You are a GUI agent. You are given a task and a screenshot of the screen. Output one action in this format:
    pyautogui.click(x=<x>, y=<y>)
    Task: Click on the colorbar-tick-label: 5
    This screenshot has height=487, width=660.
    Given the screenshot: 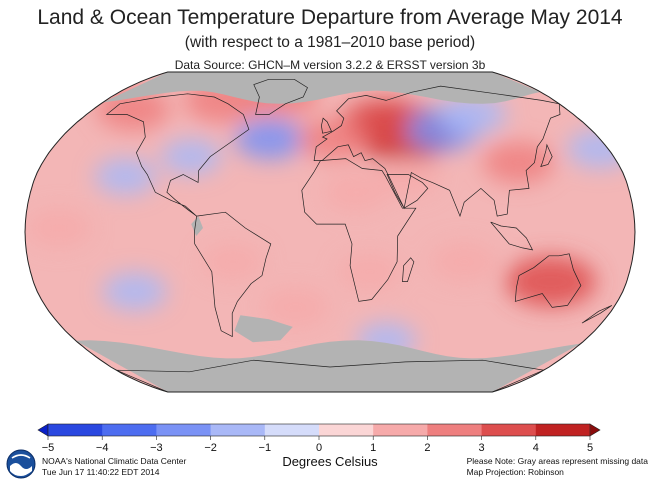 What is the action you would take?
    pyautogui.click(x=590, y=447)
    